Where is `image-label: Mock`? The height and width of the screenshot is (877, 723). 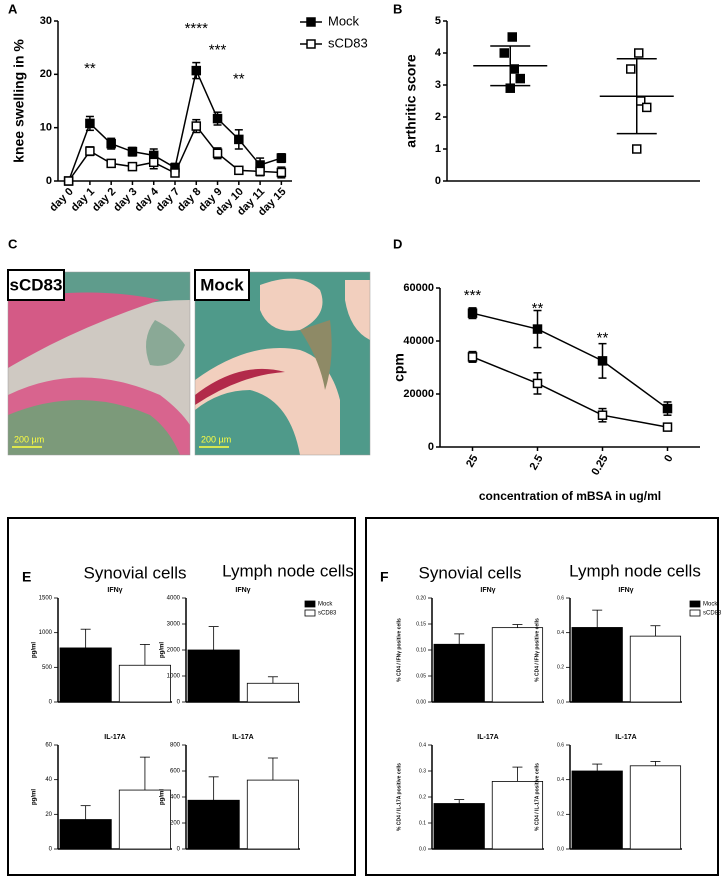
image-label: Mock is located at coordinates (222, 284).